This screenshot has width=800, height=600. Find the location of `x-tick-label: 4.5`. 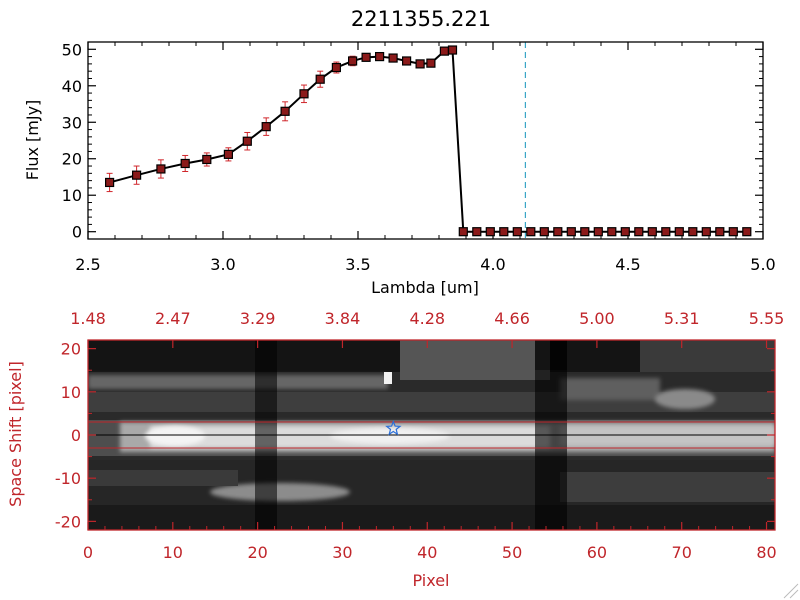

x-tick-label: 4.5 is located at coordinates (627, 264).